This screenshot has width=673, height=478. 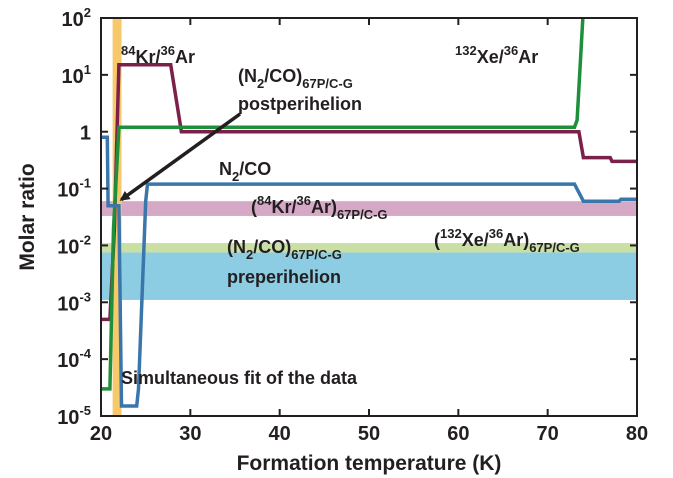 What do you see at coordinates (76, 18) in the screenshot?
I see `y-tick-label: 10²` at bounding box center [76, 18].